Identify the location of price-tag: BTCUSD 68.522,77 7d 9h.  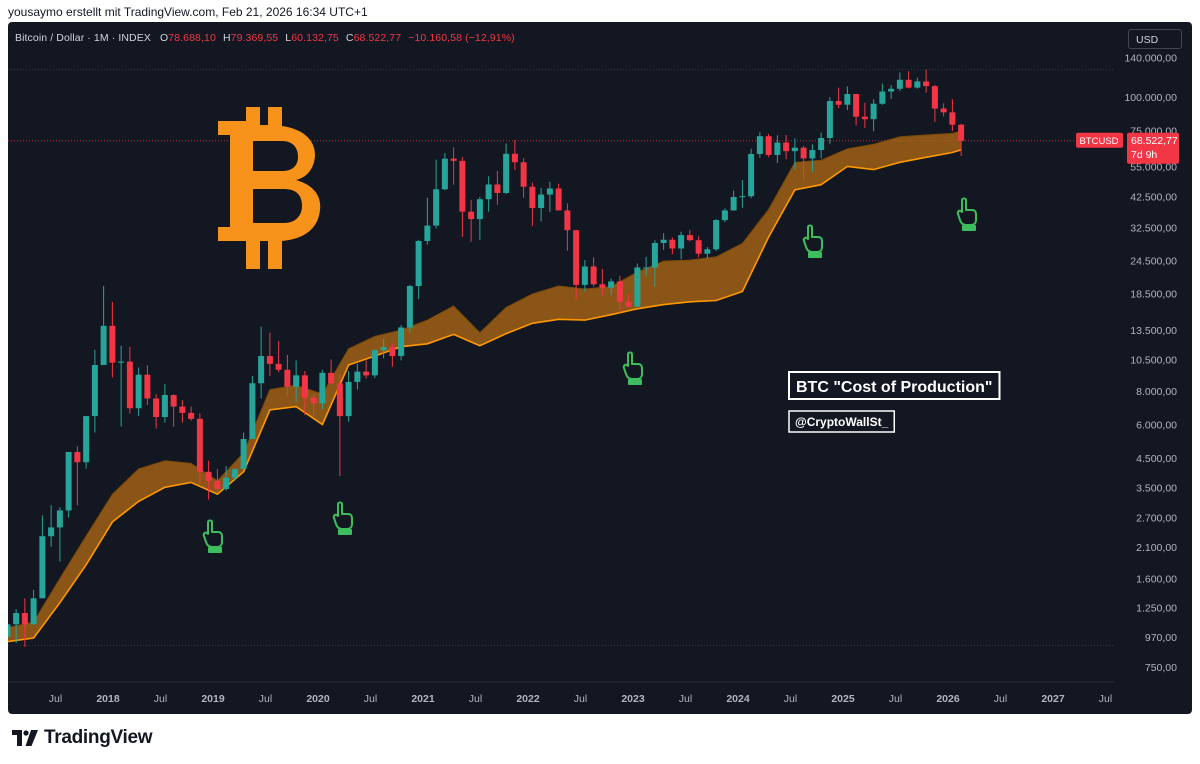
(1127, 148).